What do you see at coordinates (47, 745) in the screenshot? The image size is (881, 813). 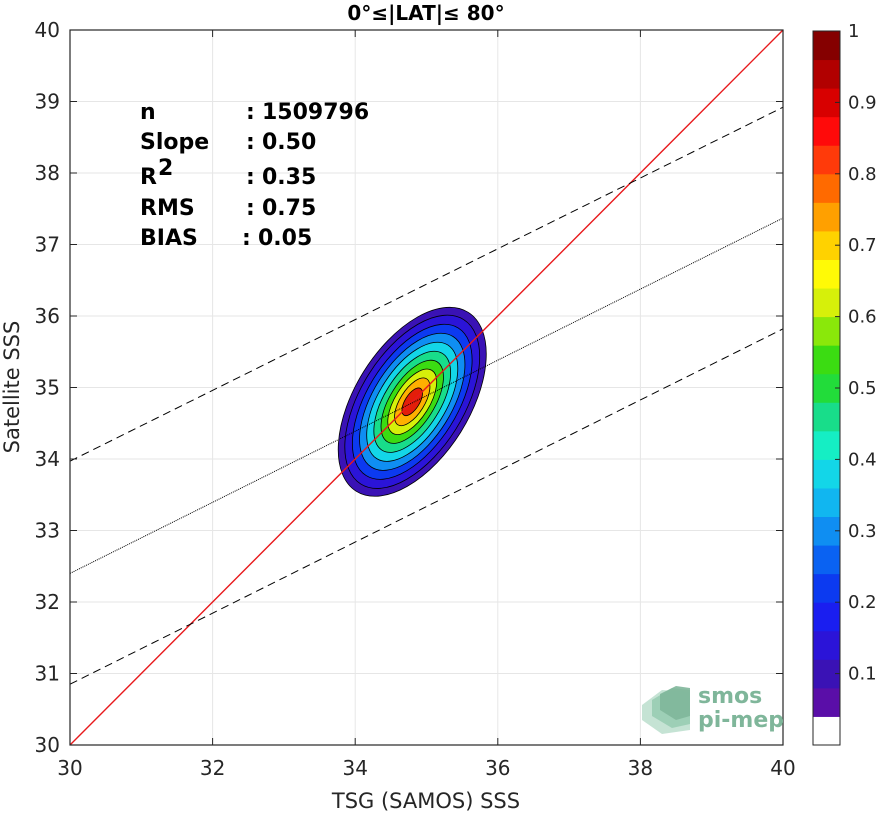 I see `y-tick-label: 30` at bounding box center [47, 745].